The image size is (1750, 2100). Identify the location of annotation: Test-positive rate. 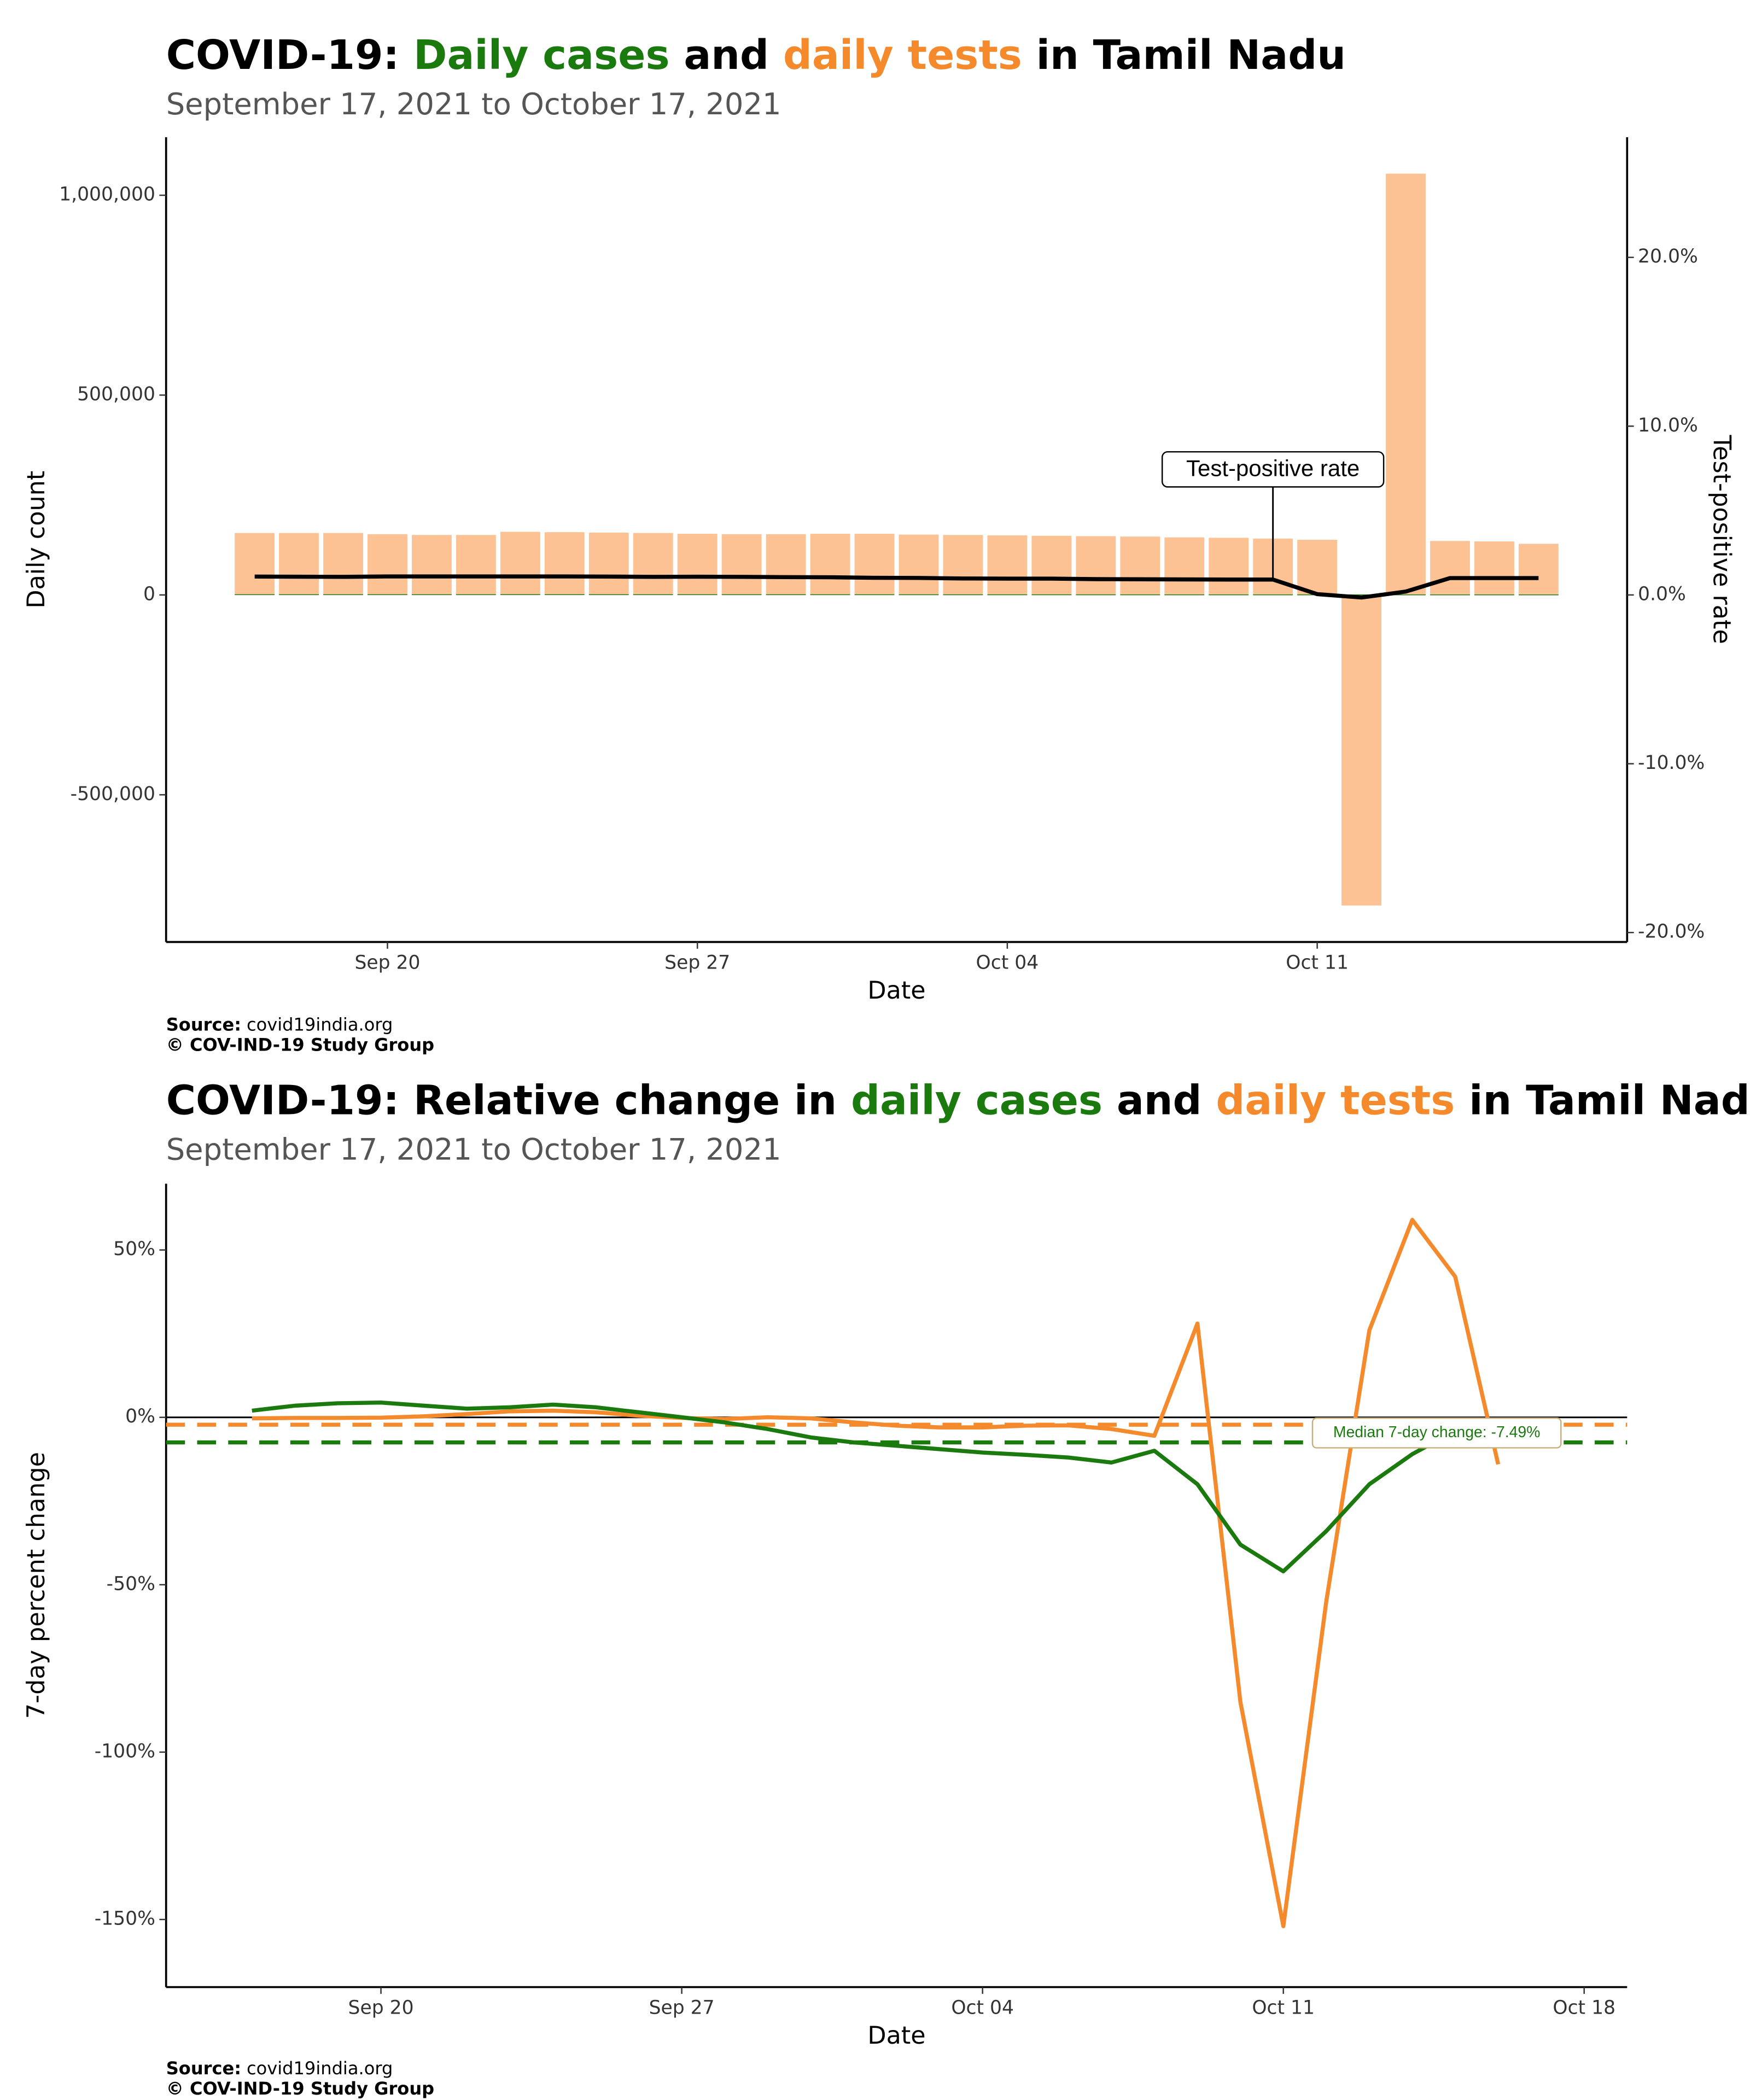
(1273, 468).